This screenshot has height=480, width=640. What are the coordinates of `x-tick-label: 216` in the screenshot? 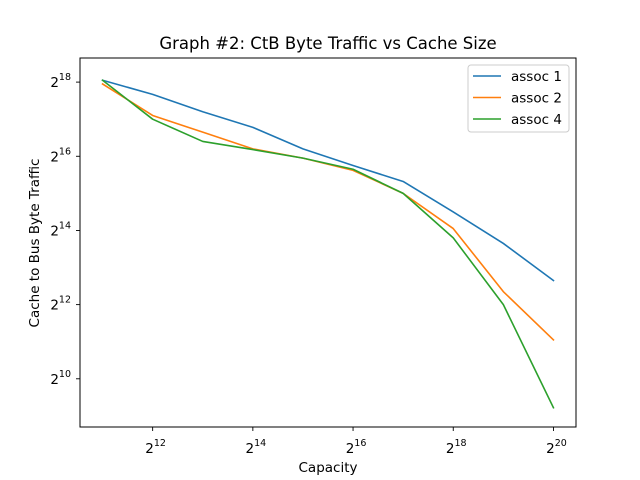 It's located at (356, 447).